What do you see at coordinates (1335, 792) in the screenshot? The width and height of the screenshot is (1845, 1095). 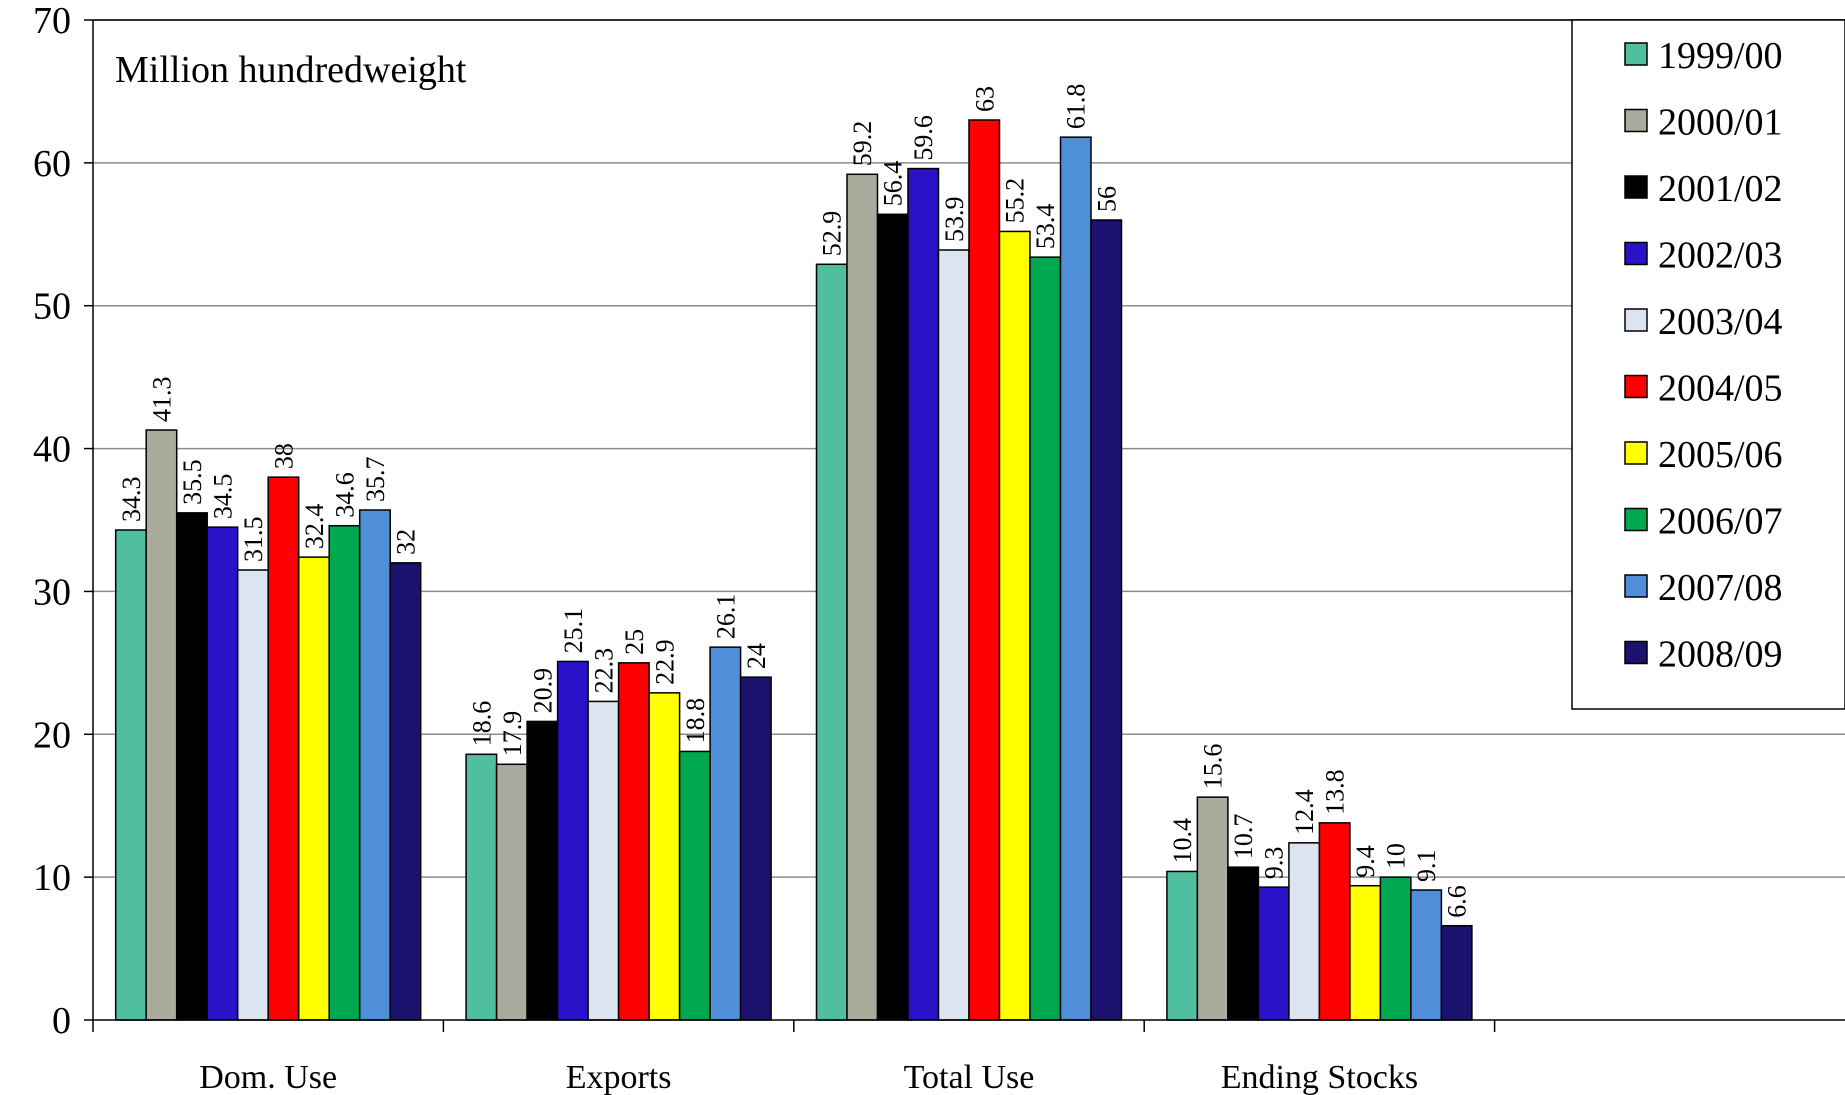 I see `data-label: 13.8` at bounding box center [1335, 792].